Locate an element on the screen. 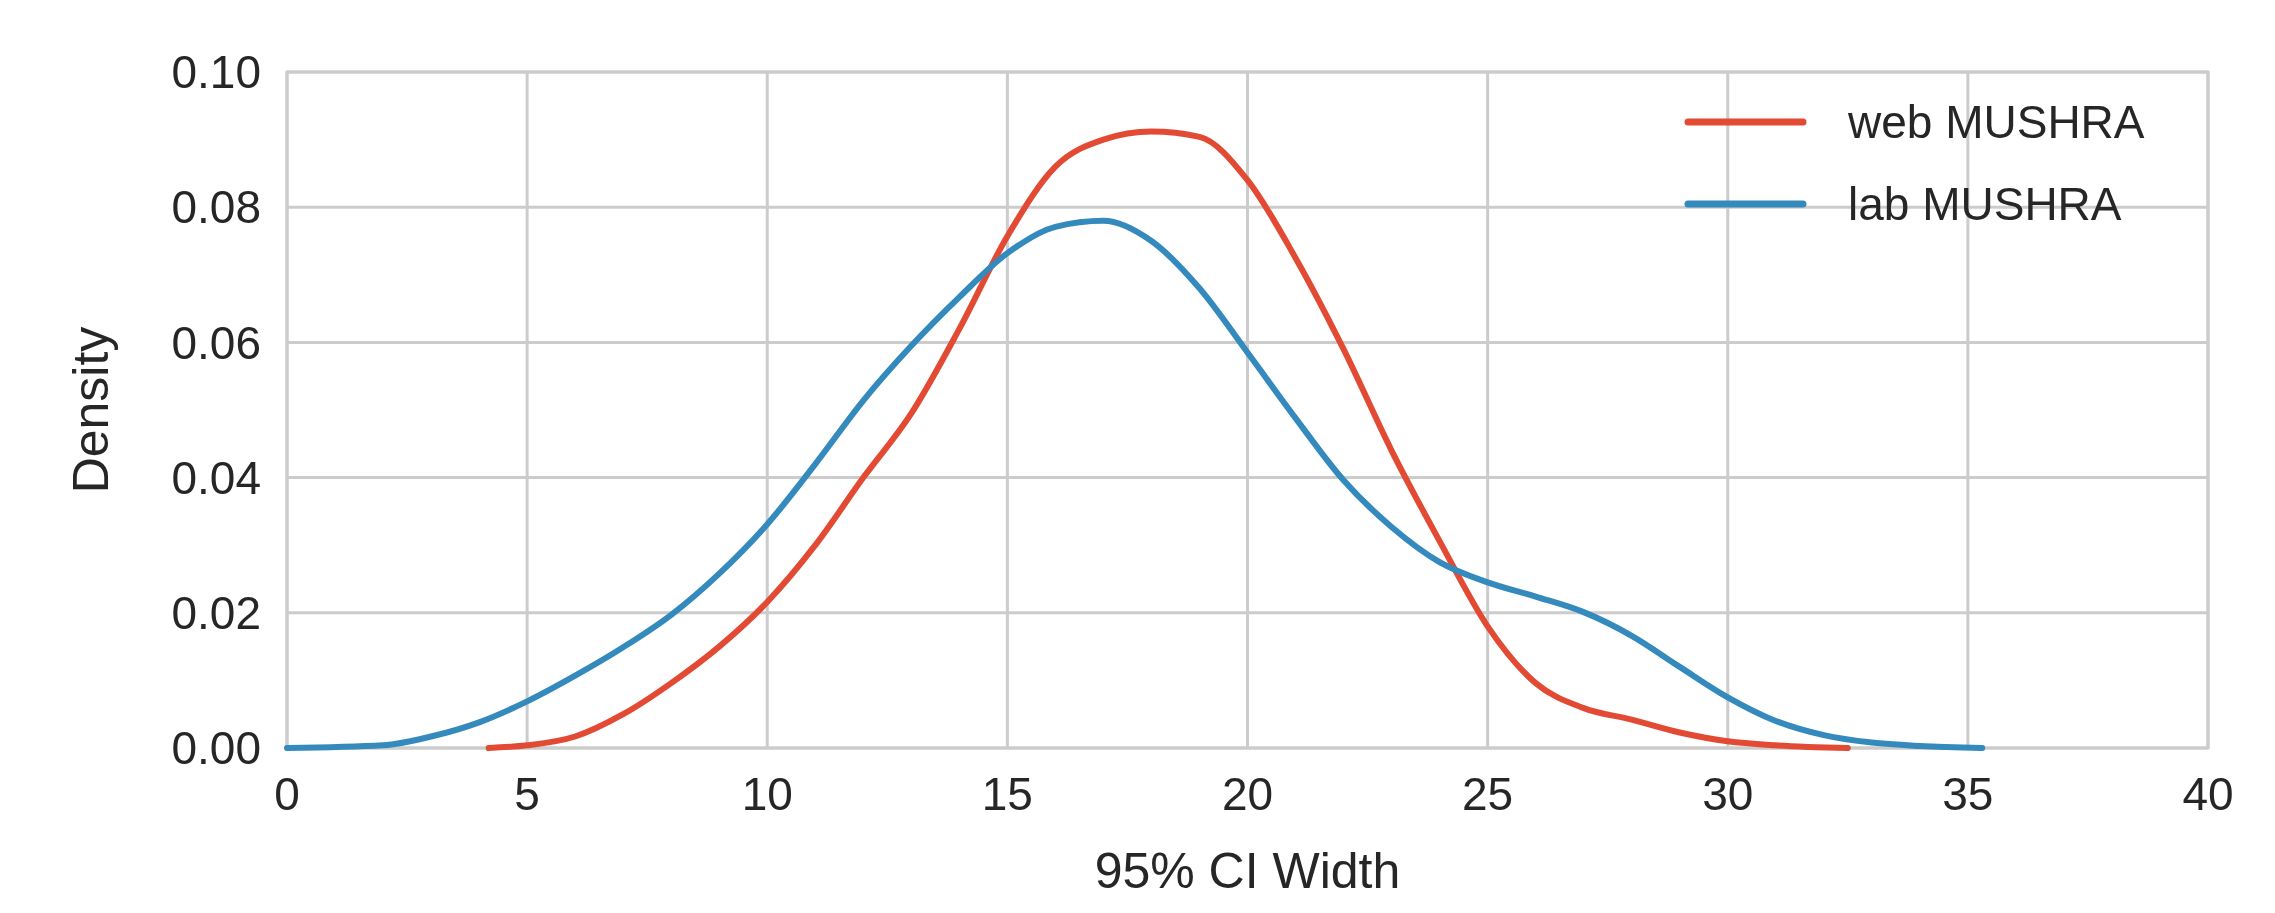  y-axis-title: Density is located at coordinates (91, 410).